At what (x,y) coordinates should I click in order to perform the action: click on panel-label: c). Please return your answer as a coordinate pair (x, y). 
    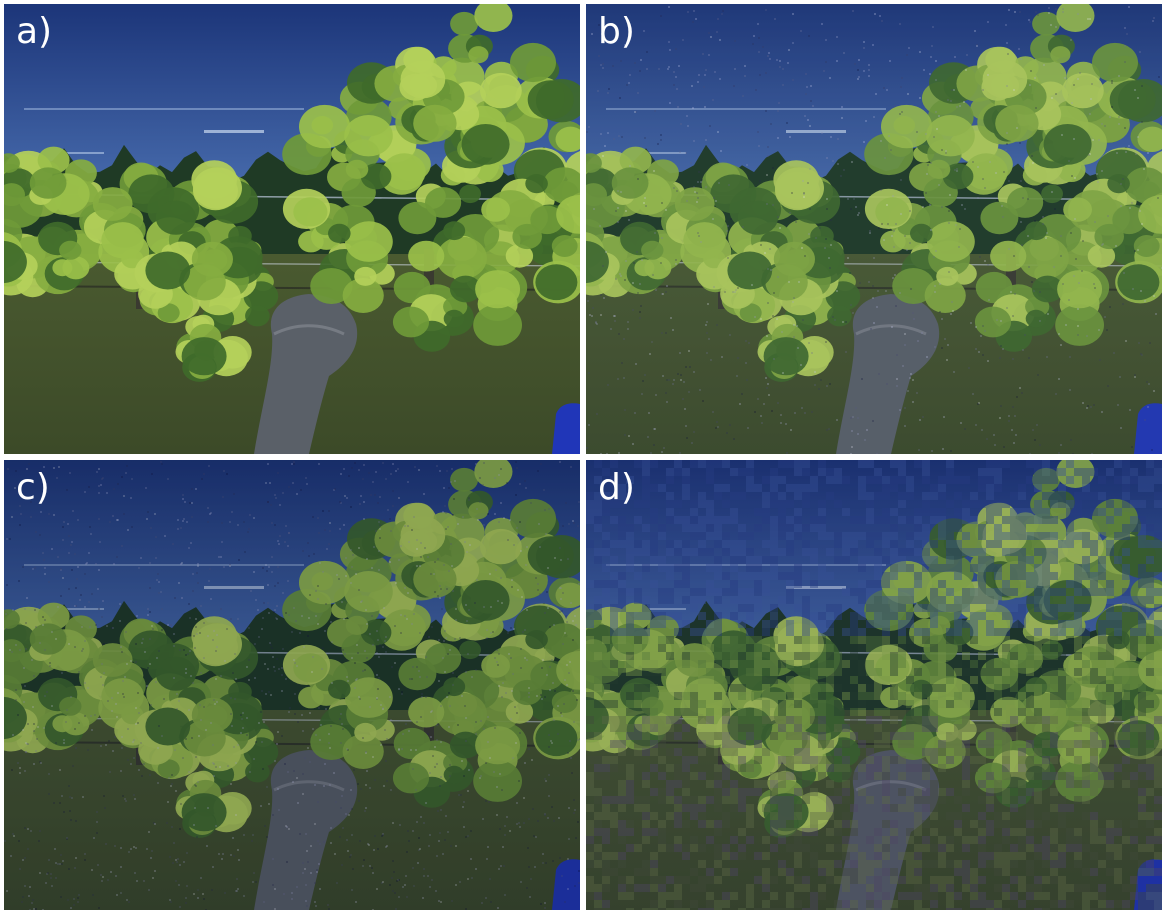
    Looking at the image, I should click on (33, 487).